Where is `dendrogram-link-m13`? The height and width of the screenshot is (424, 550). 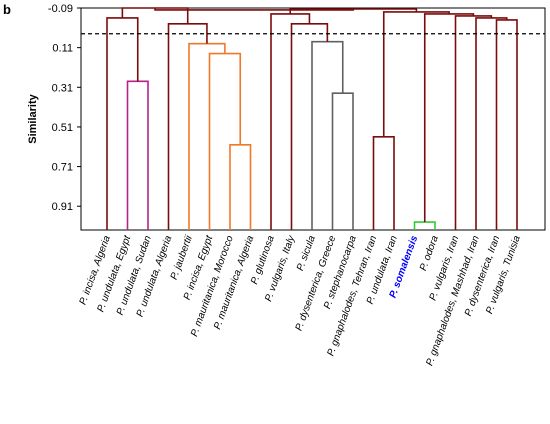 dendrogram-link-m13 is located at coordinates (424, 225).